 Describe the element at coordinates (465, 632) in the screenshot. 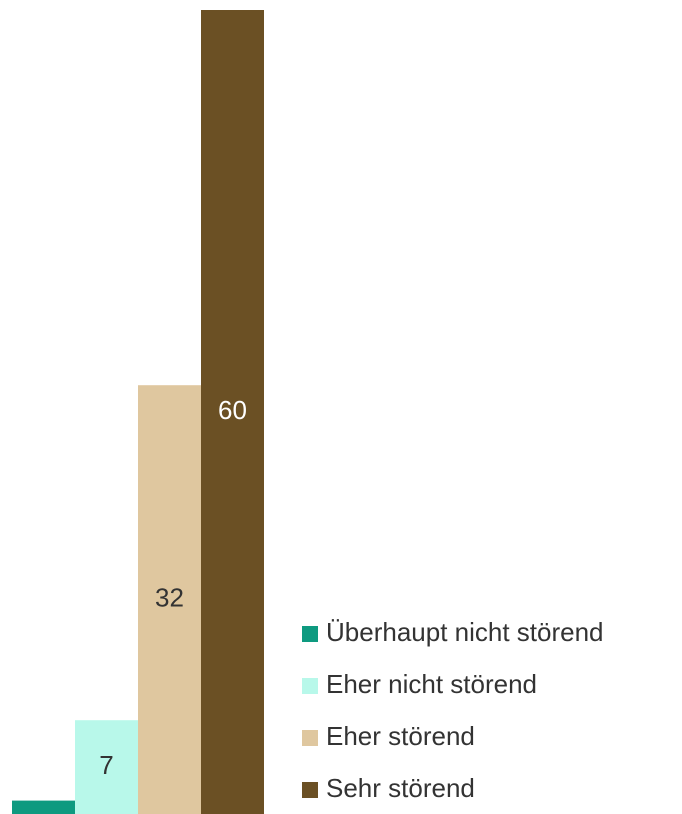

I see `legend-label: Überhaupt nicht störend` at that location.